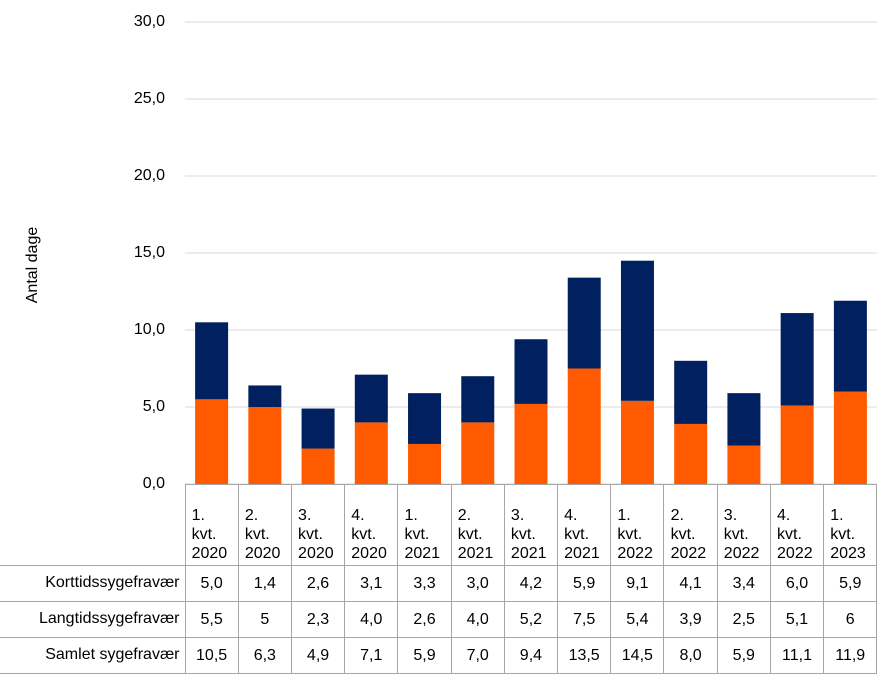 The image size is (877, 674). What do you see at coordinates (850, 655) in the screenshot?
I see `value-cell: 11,9` at bounding box center [850, 655].